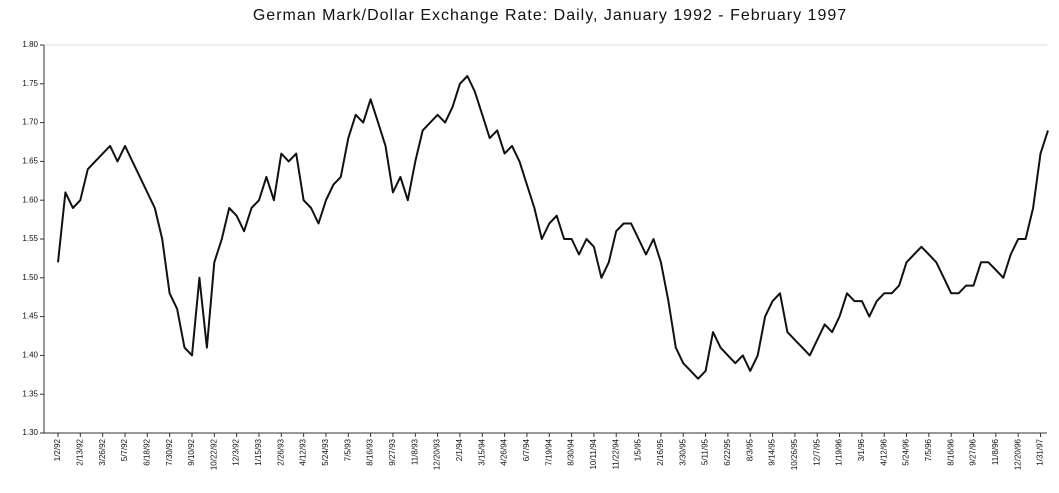 Image resolution: width=1059 pixels, height=493 pixels. What do you see at coordinates (236, 451) in the screenshot?
I see `x-tick-label: 12/3/92` at bounding box center [236, 451].